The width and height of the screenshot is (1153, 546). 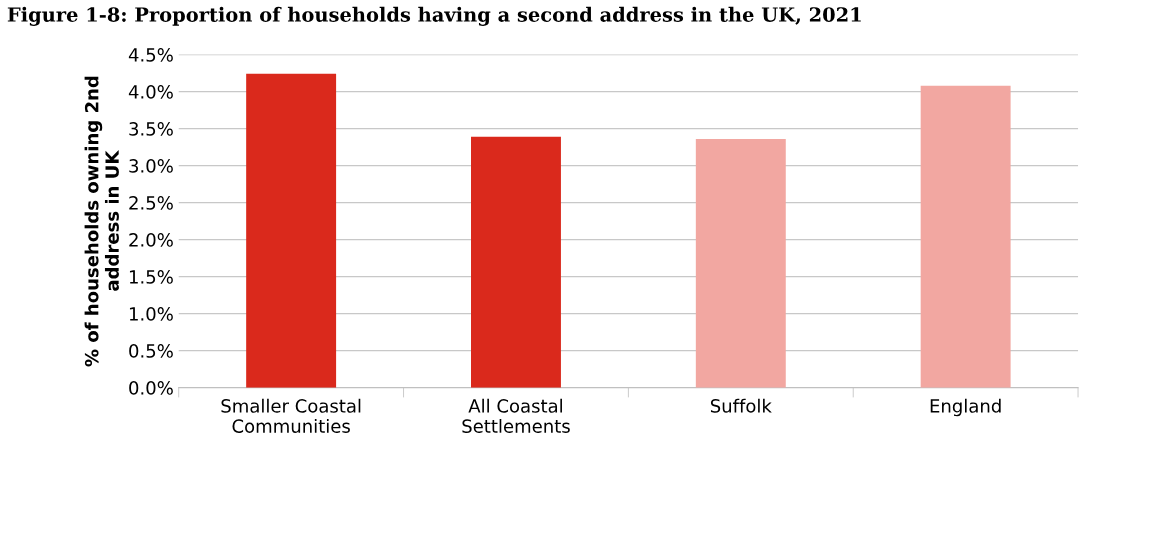 I want to click on y-tick-label: 2.0%, so click(x=151, y=240).